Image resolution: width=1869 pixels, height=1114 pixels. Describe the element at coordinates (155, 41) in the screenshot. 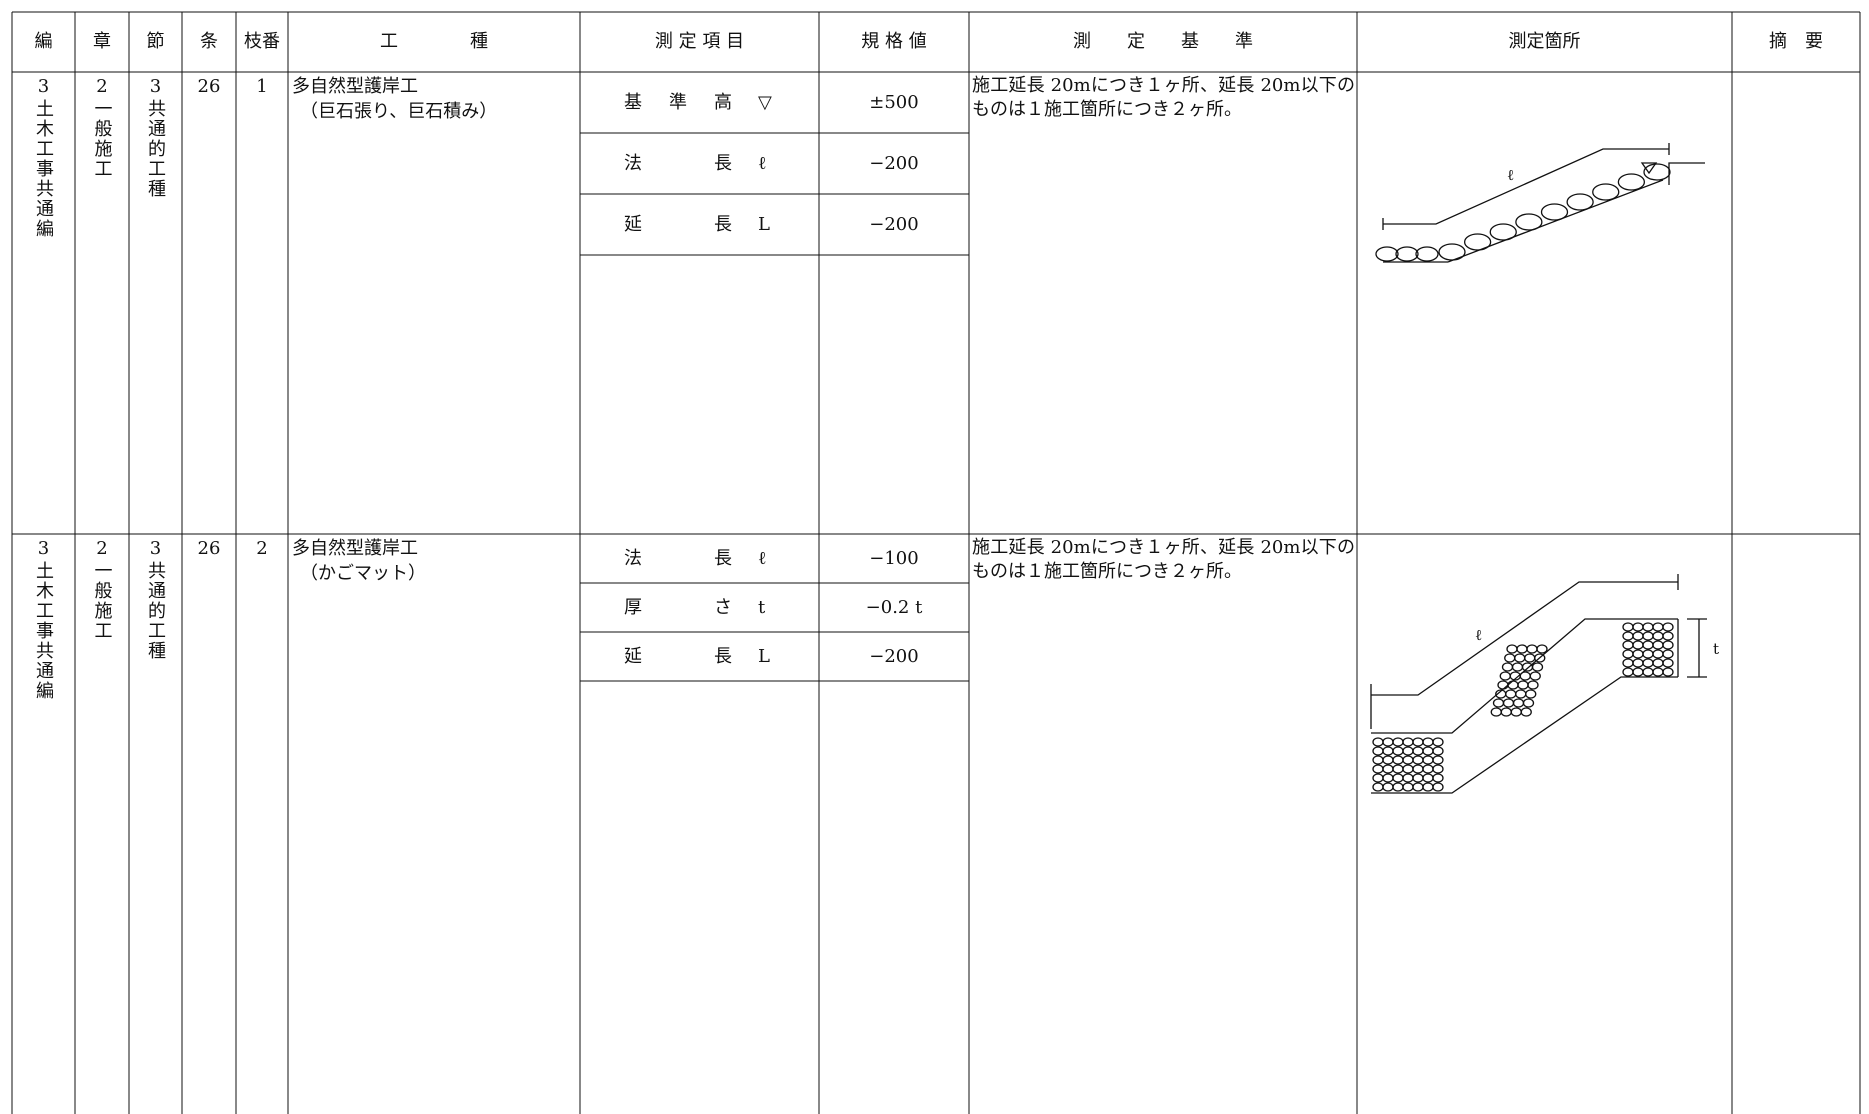

I see `header-cell: 節` at that location.